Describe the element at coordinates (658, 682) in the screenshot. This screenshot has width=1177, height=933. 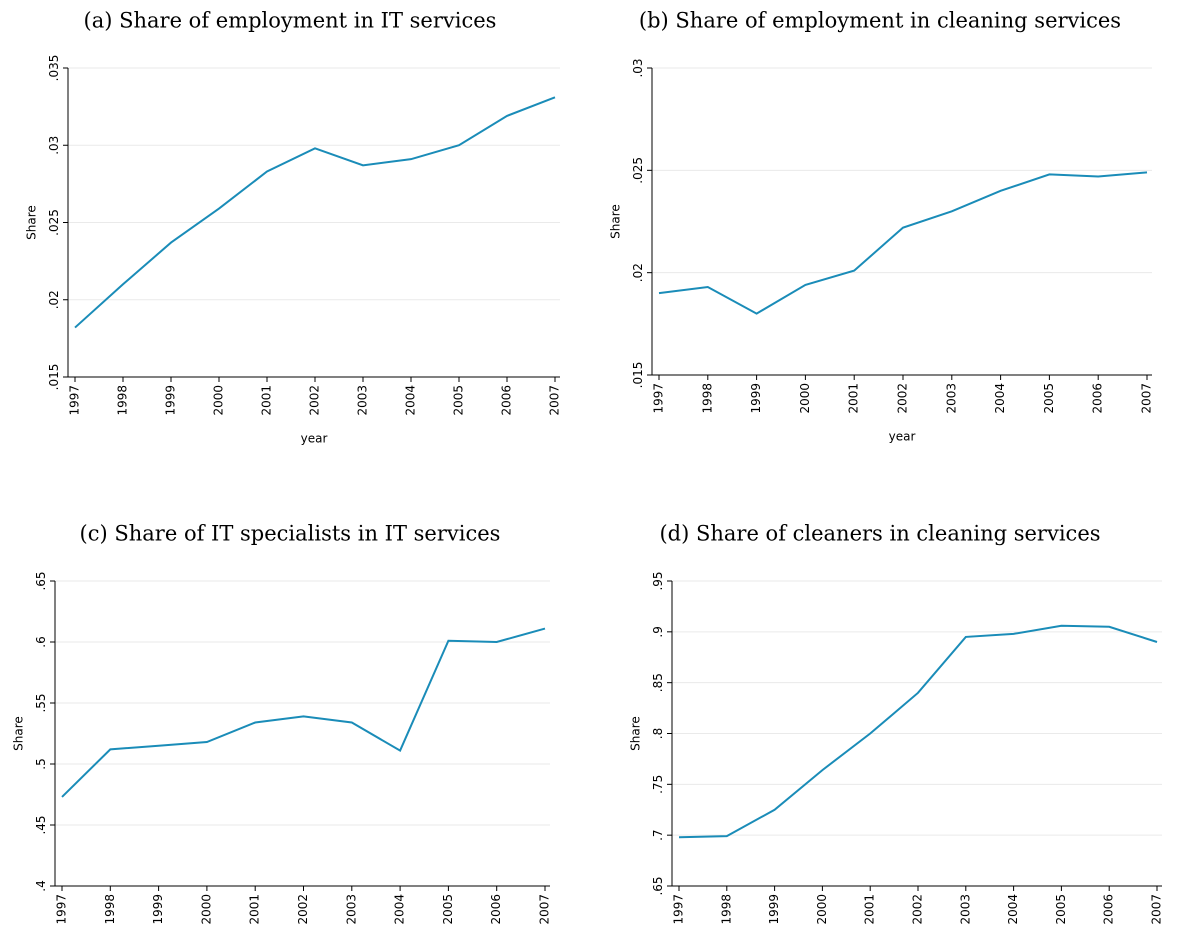
I see `y-tick-label: .85` at that location.